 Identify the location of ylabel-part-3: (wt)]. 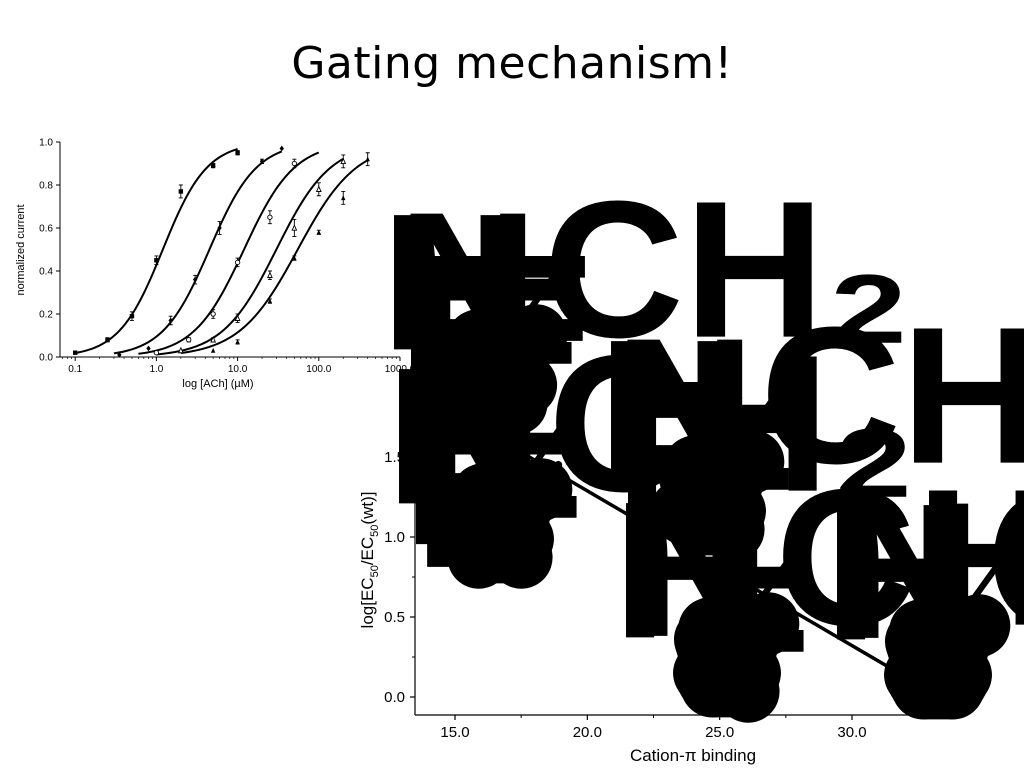
(367, 508).